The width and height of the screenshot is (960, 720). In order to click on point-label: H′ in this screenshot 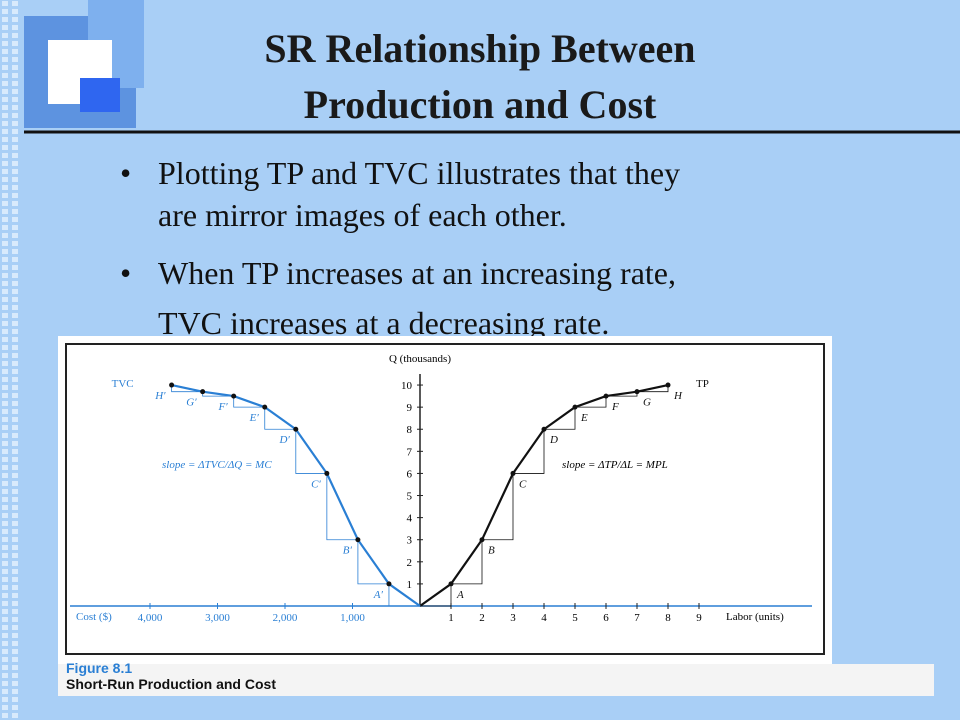, I will do `click(160, 396)`.